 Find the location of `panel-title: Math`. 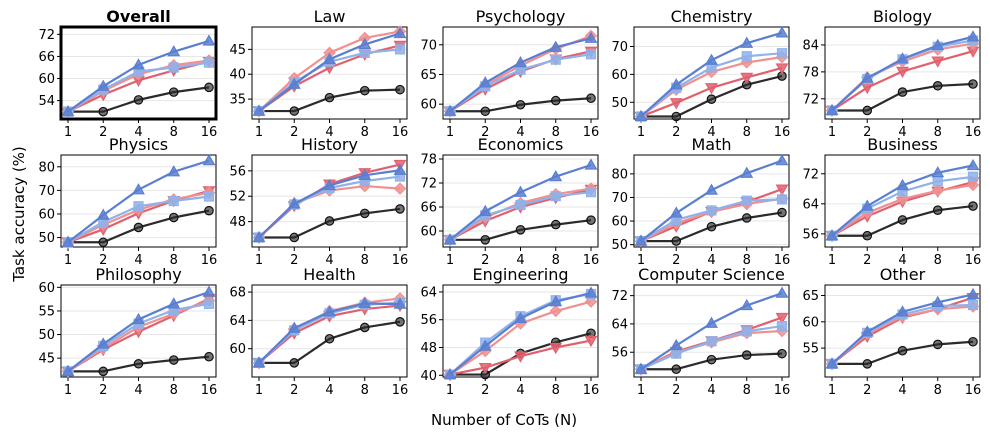

panel-title: Math is located at coordinates (711, 144).